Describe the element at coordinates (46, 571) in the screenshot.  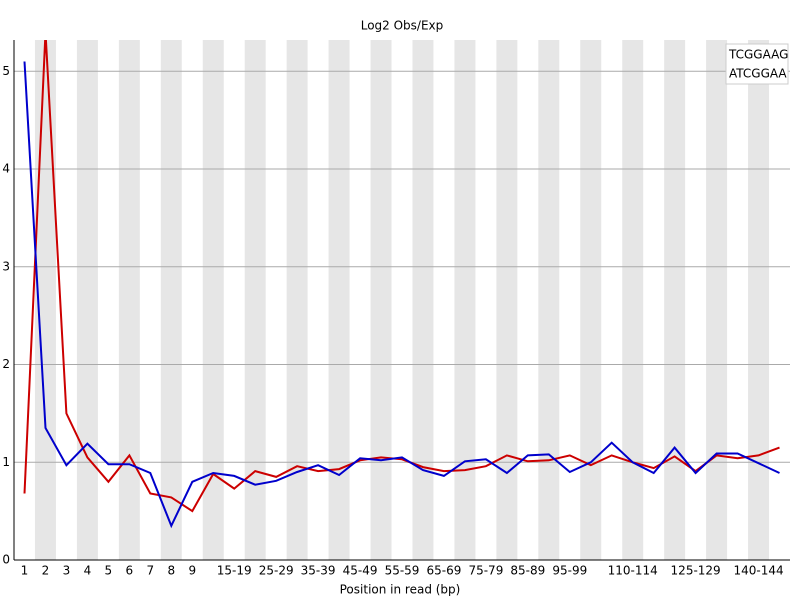
I see `x-tick-label: 2` at that location.